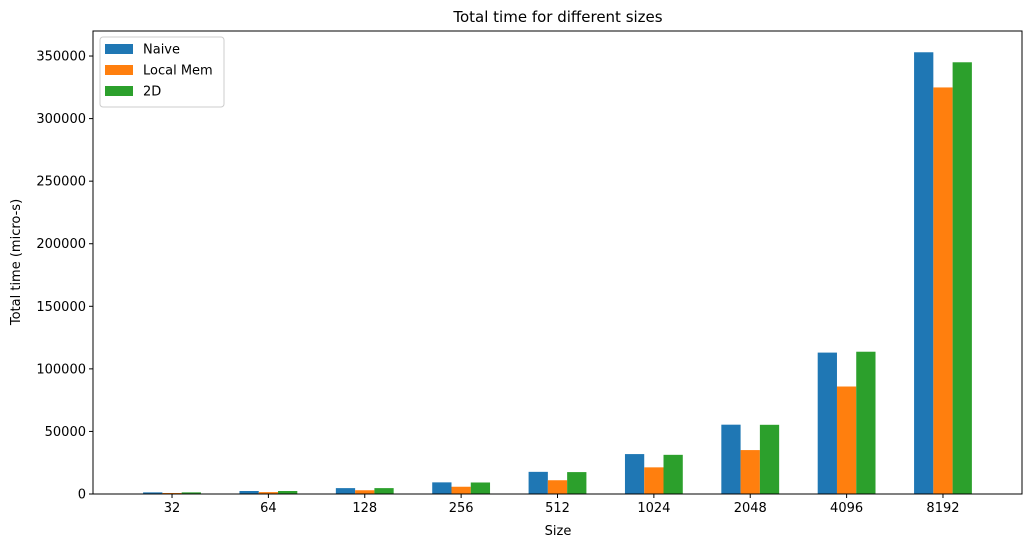 The width and height of the screenshot is (1031, 547). I want to click on x-tick-label: 64, so click(268, 508).